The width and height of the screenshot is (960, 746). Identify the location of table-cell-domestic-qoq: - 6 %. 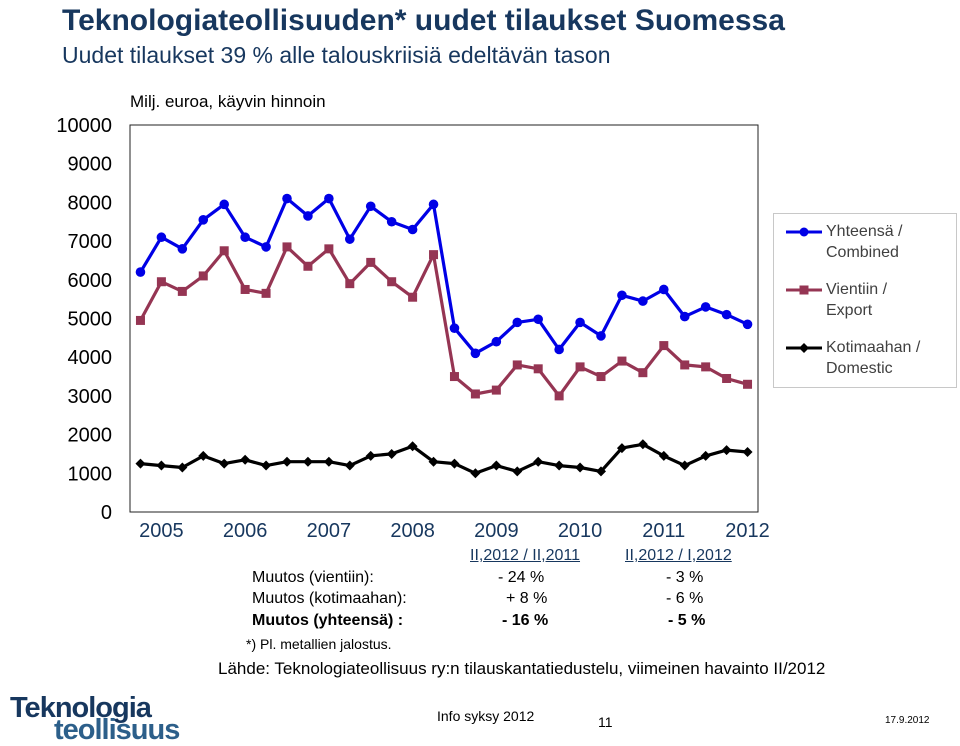
(685, 598).